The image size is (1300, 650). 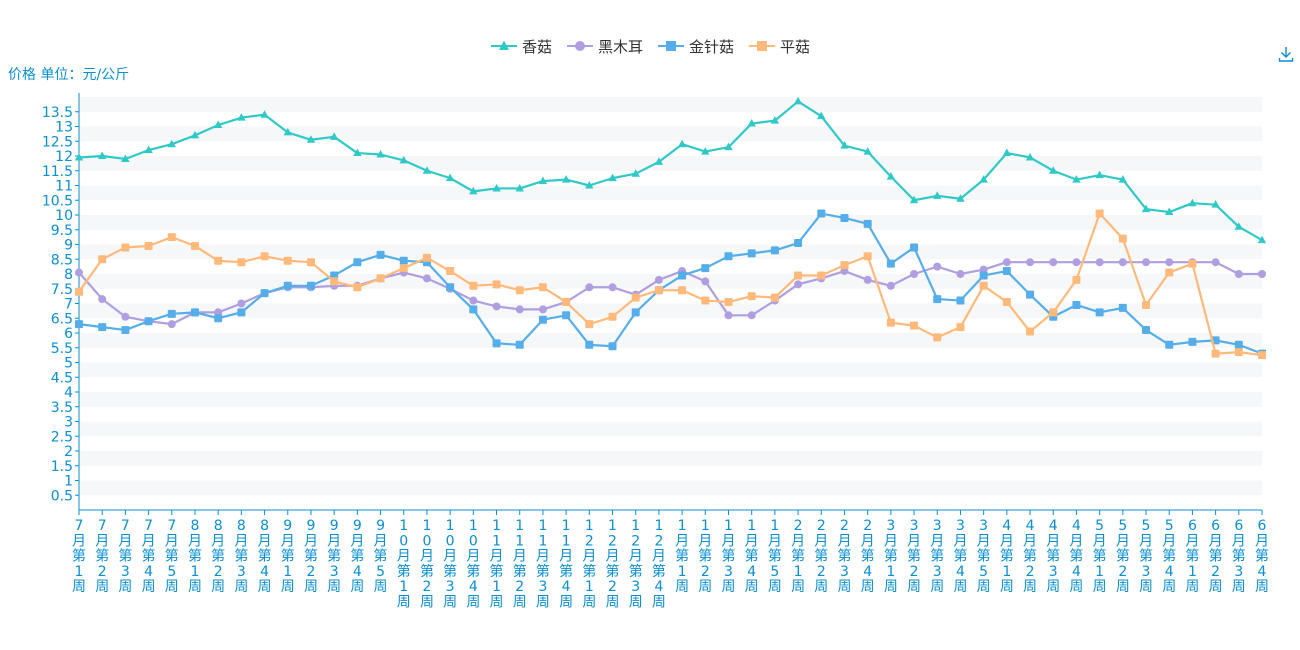 What do you see at coordinates (68, 423) in the screenshot?
I see `y-tick-label: 3` at bounding box center [68, 423].